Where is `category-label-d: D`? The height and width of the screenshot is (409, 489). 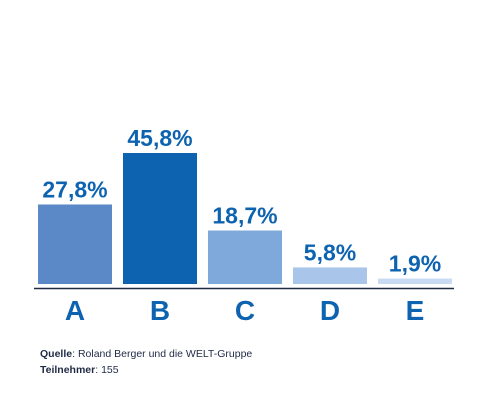 category-label-d: D is located at coordinates (330, 310).